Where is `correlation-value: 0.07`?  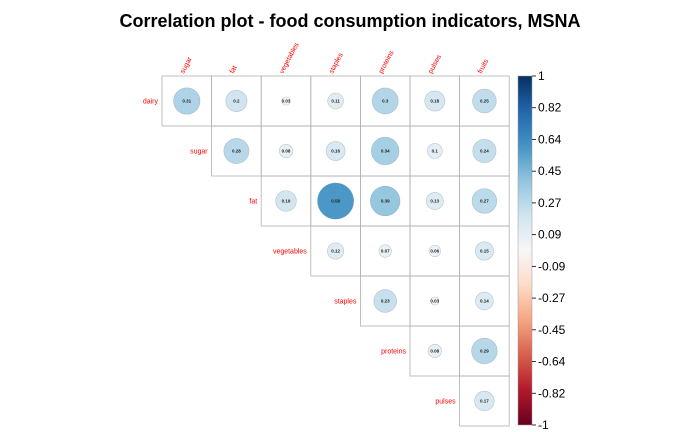 correlation-value: 0.07 is located at coordinates (385, 251).